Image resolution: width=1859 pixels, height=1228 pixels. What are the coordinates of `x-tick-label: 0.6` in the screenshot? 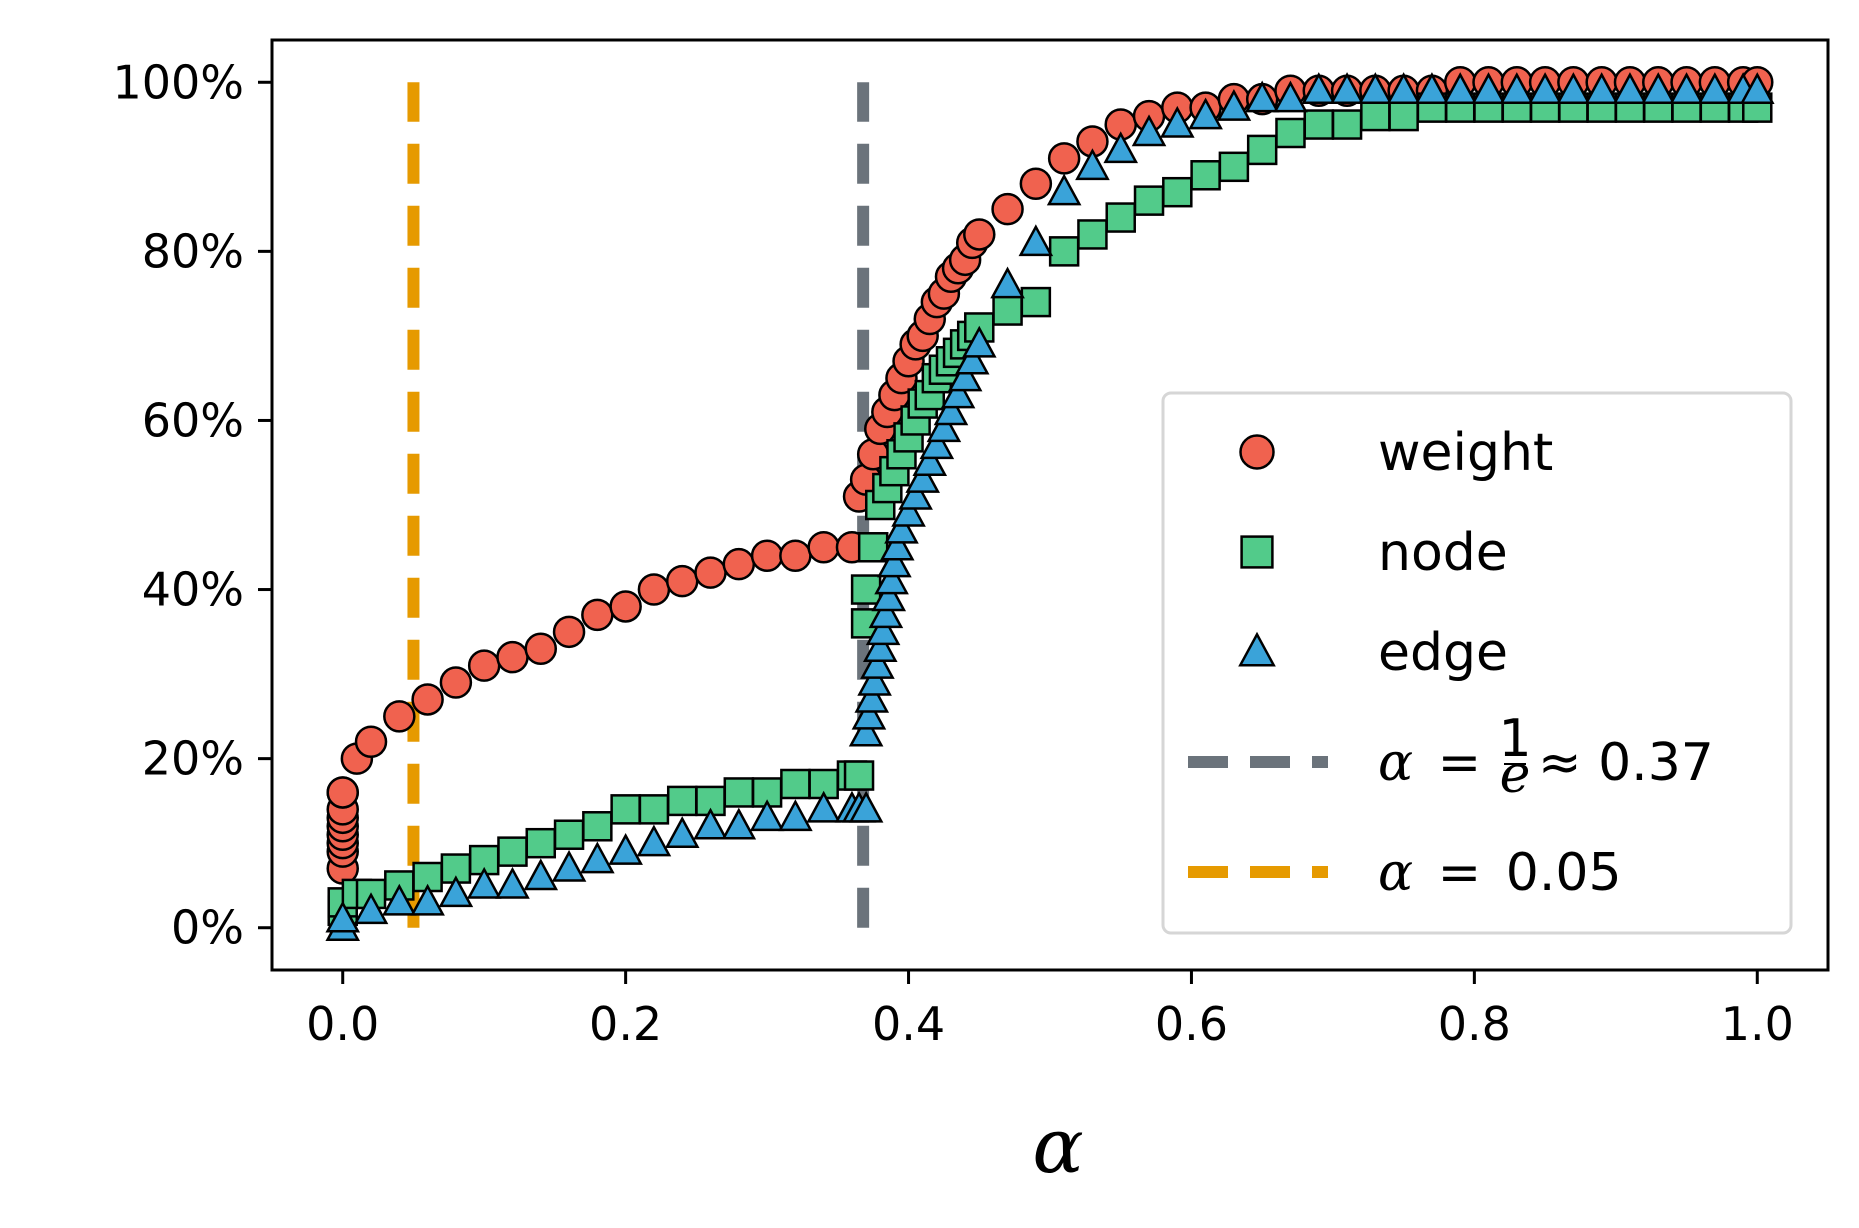 It's located at (1191, 1024).